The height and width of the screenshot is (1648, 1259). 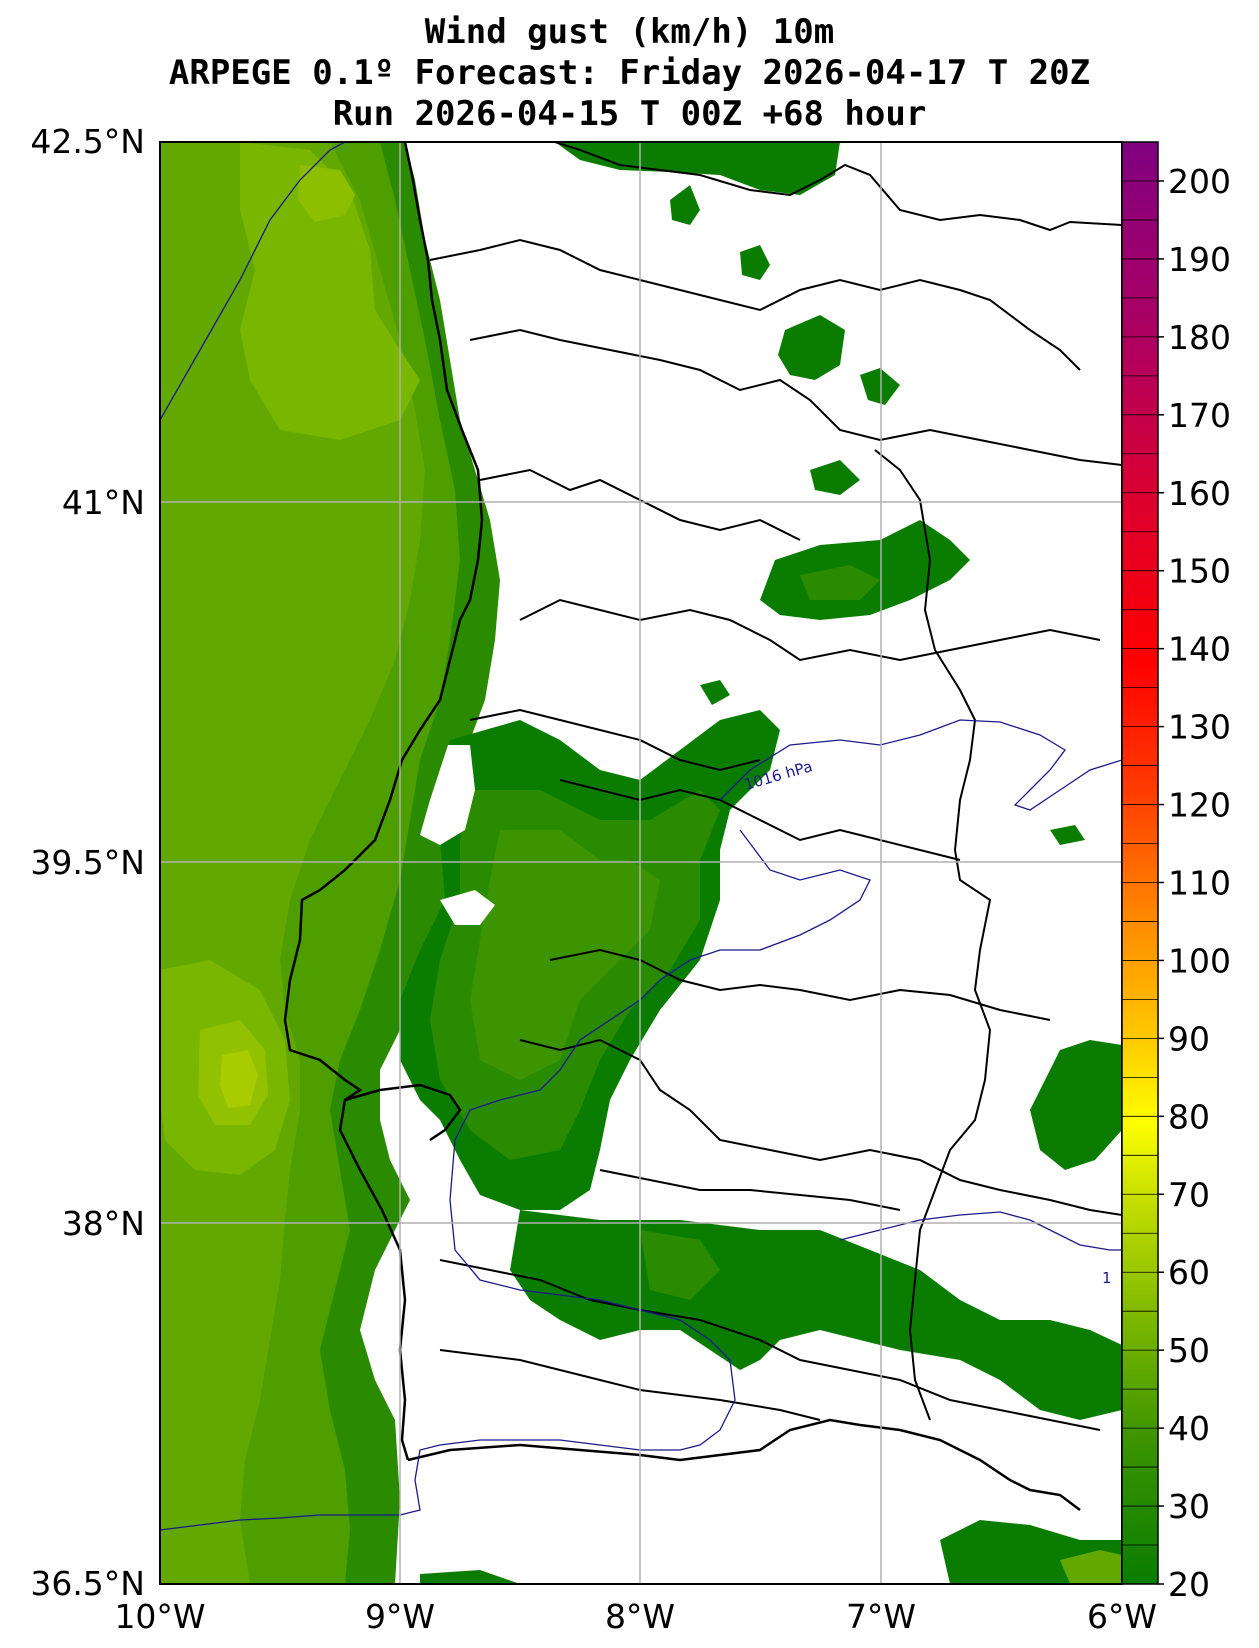 I want to click on colorbar-label: 40, so click(x=1189, y=1428).